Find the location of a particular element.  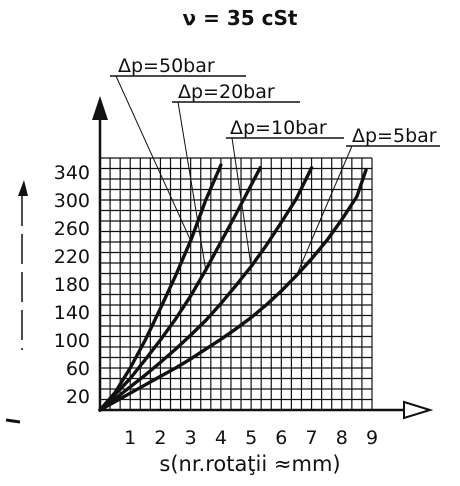

y-axis-arrow is located at coordinates (100, 108).